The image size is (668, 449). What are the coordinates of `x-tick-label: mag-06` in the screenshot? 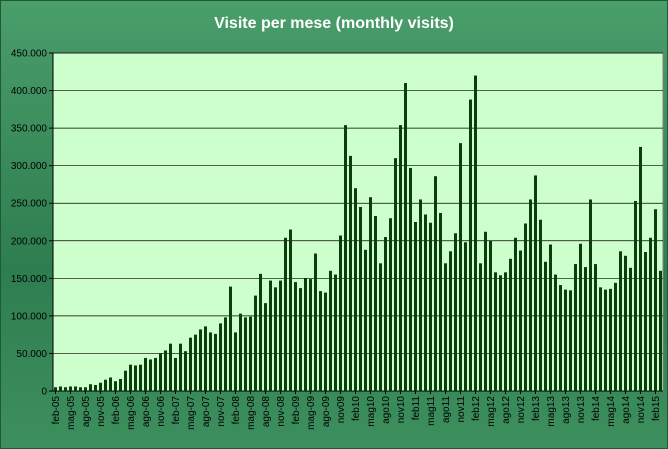 It's located at (131, 413).